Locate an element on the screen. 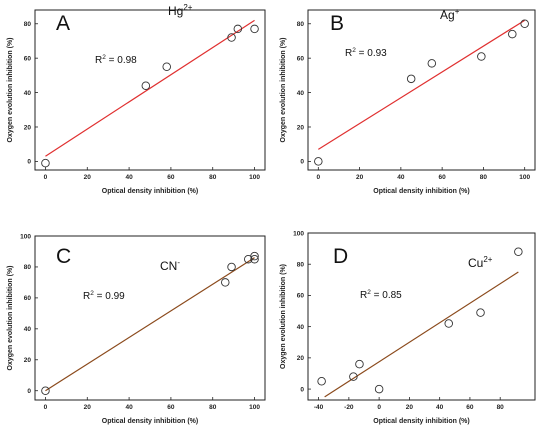 The image size is (550, 445). ion-label: Cu2+ is located at coordinates (480, 262).